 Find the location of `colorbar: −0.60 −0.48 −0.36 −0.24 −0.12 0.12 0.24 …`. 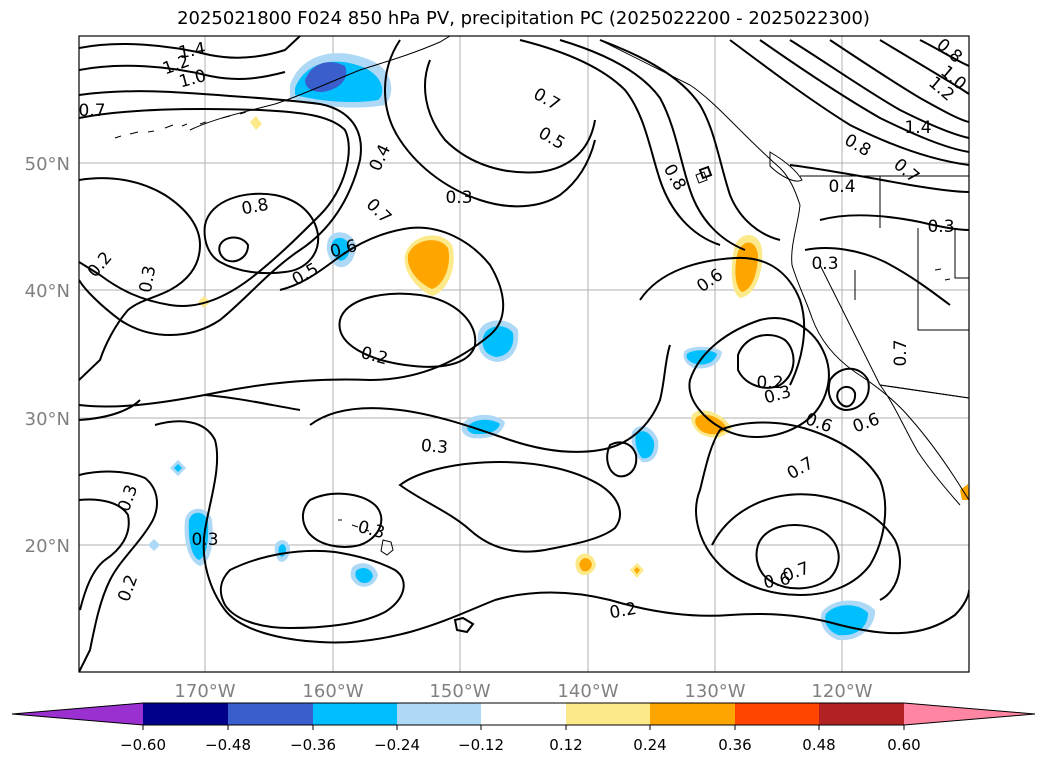

colorbar: −0.60 −0.48 −0.36 −0.24 −0.12 0.12 0.24 … is located at coordinates (523, 728).